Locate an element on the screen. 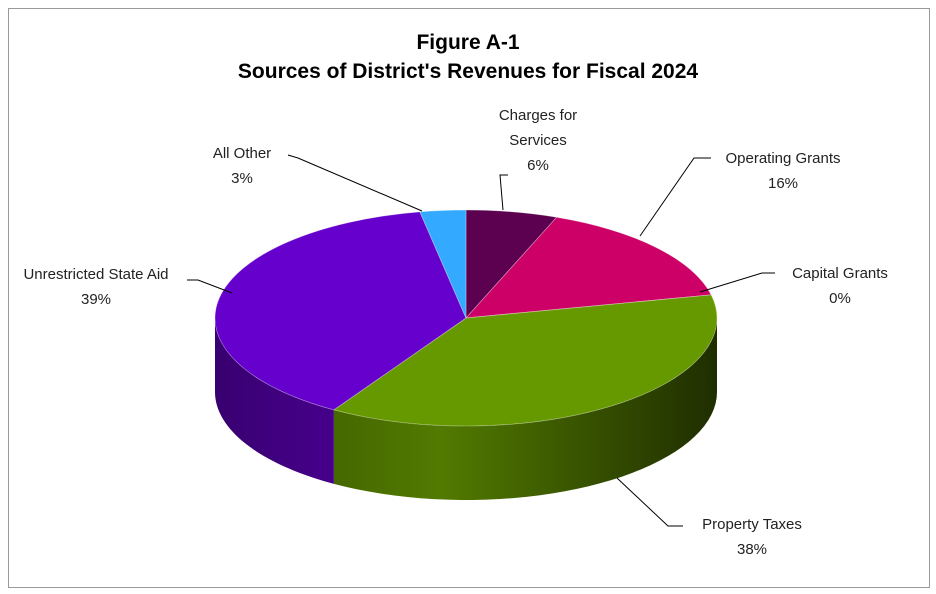 The image size is (936, 594). data-label: Unrestricted State Aid 39% is located at coordinates (96, 287).